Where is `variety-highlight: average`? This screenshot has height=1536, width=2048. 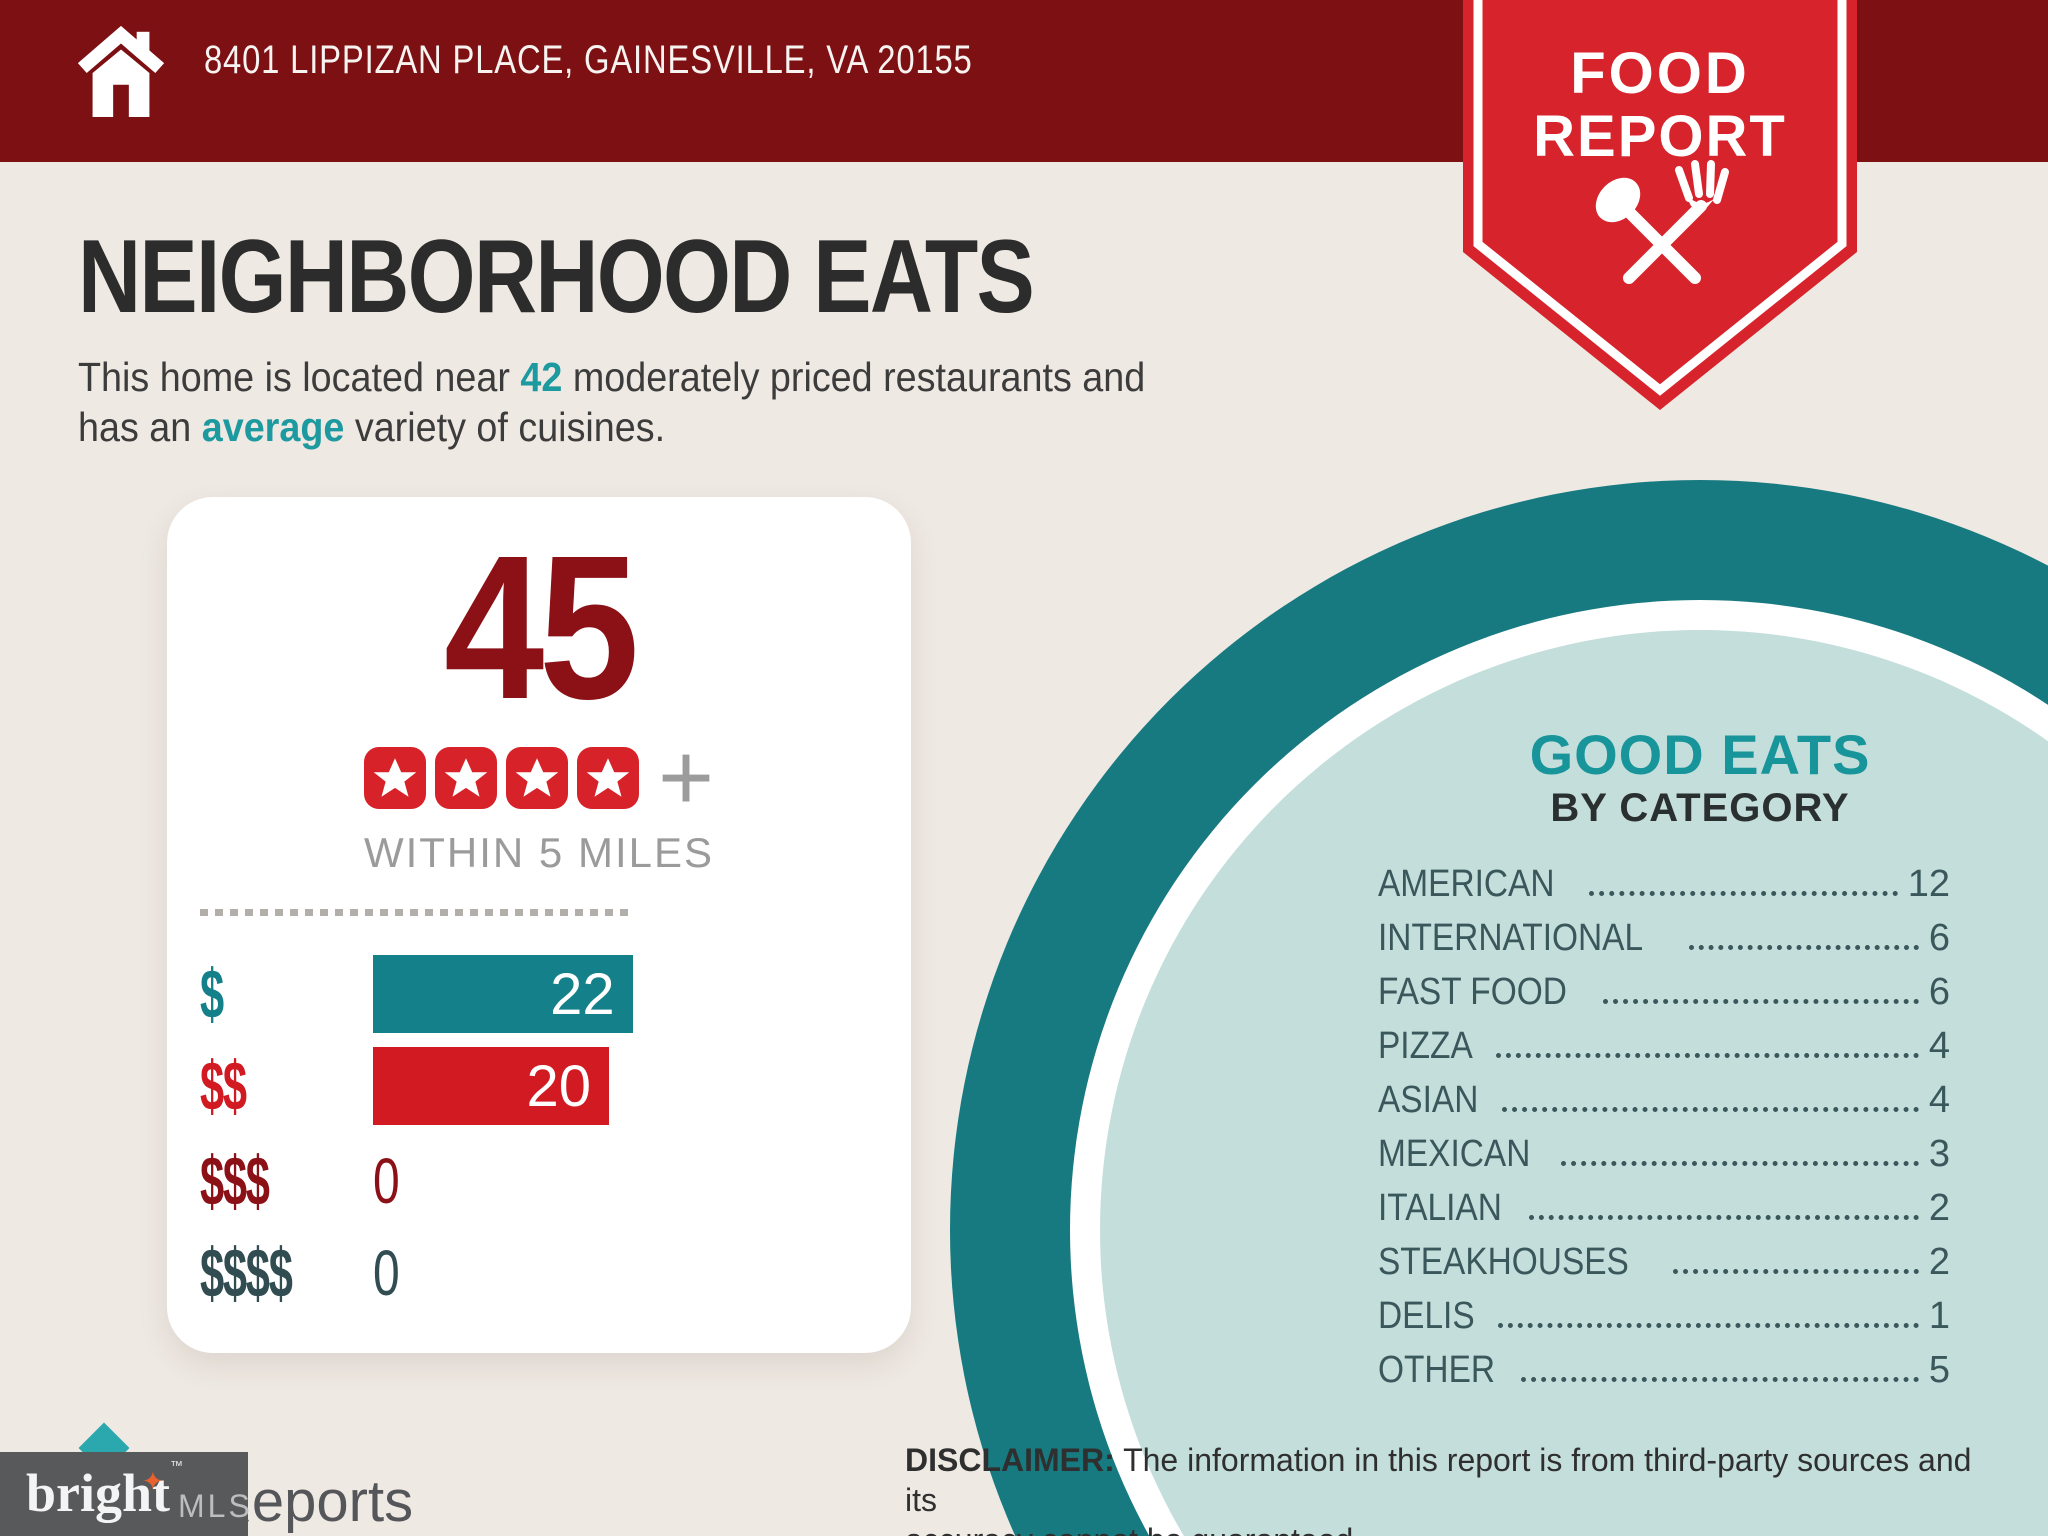 variety-highlight: average is located at coordinates (273, 427).